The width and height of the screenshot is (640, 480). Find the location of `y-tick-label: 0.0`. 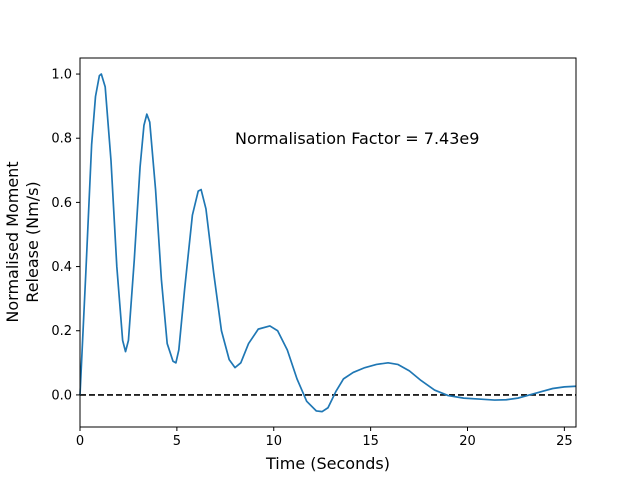

y-tick-label: 0.0 is located at coordinates (61, 395).